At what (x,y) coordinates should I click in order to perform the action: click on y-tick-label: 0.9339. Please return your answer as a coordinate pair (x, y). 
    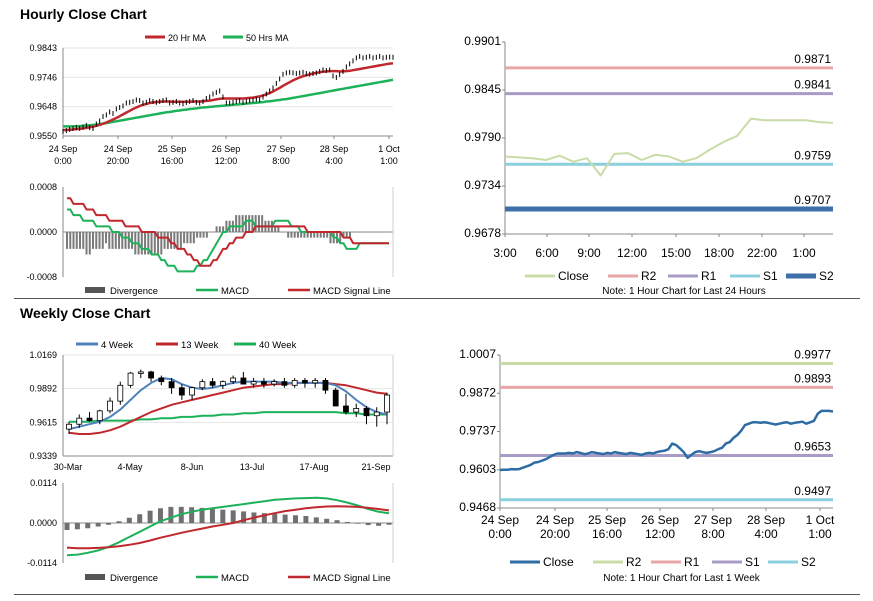
    Looking at the image, I should click on (43, 456).